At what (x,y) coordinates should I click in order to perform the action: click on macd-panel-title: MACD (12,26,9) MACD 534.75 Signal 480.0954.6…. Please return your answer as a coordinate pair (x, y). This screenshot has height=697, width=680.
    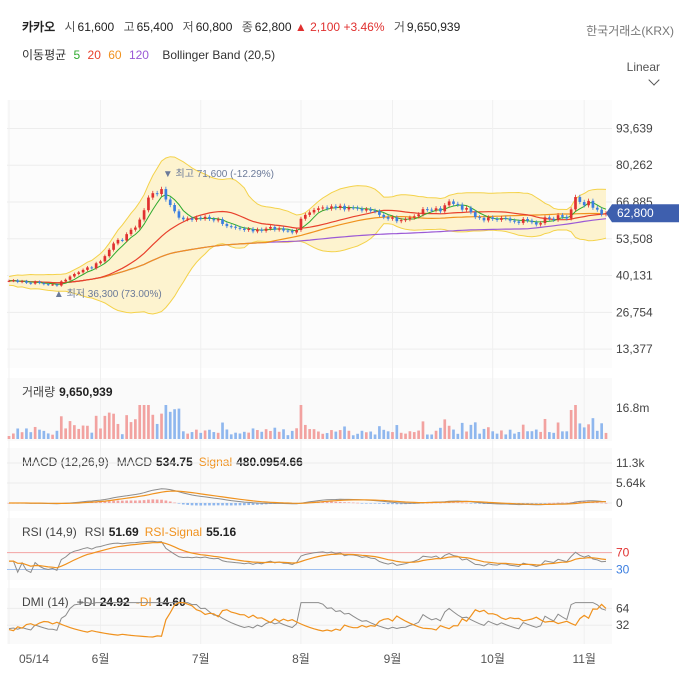
    Looking at the image, I should click on (162, 462).